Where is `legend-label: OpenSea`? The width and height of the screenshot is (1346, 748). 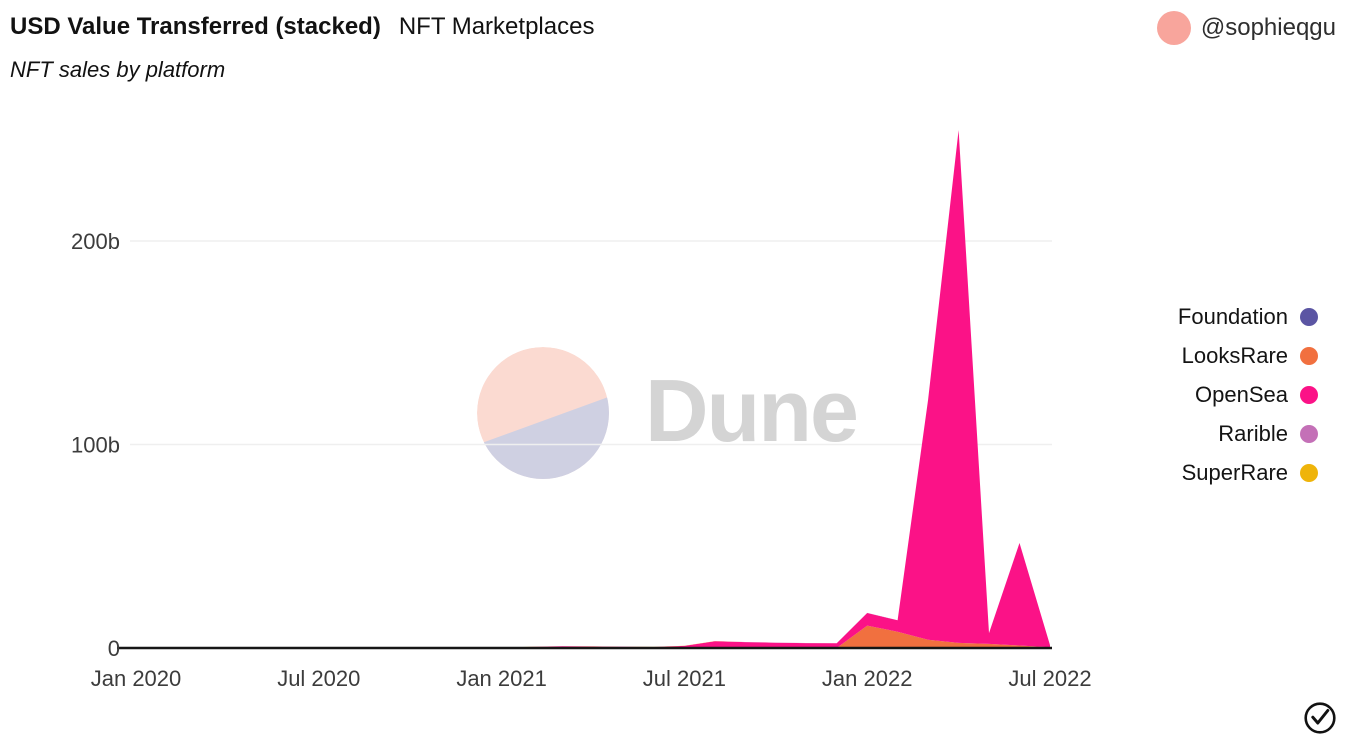 legend-label: OpenSea is located at coordinates (1241, 394).